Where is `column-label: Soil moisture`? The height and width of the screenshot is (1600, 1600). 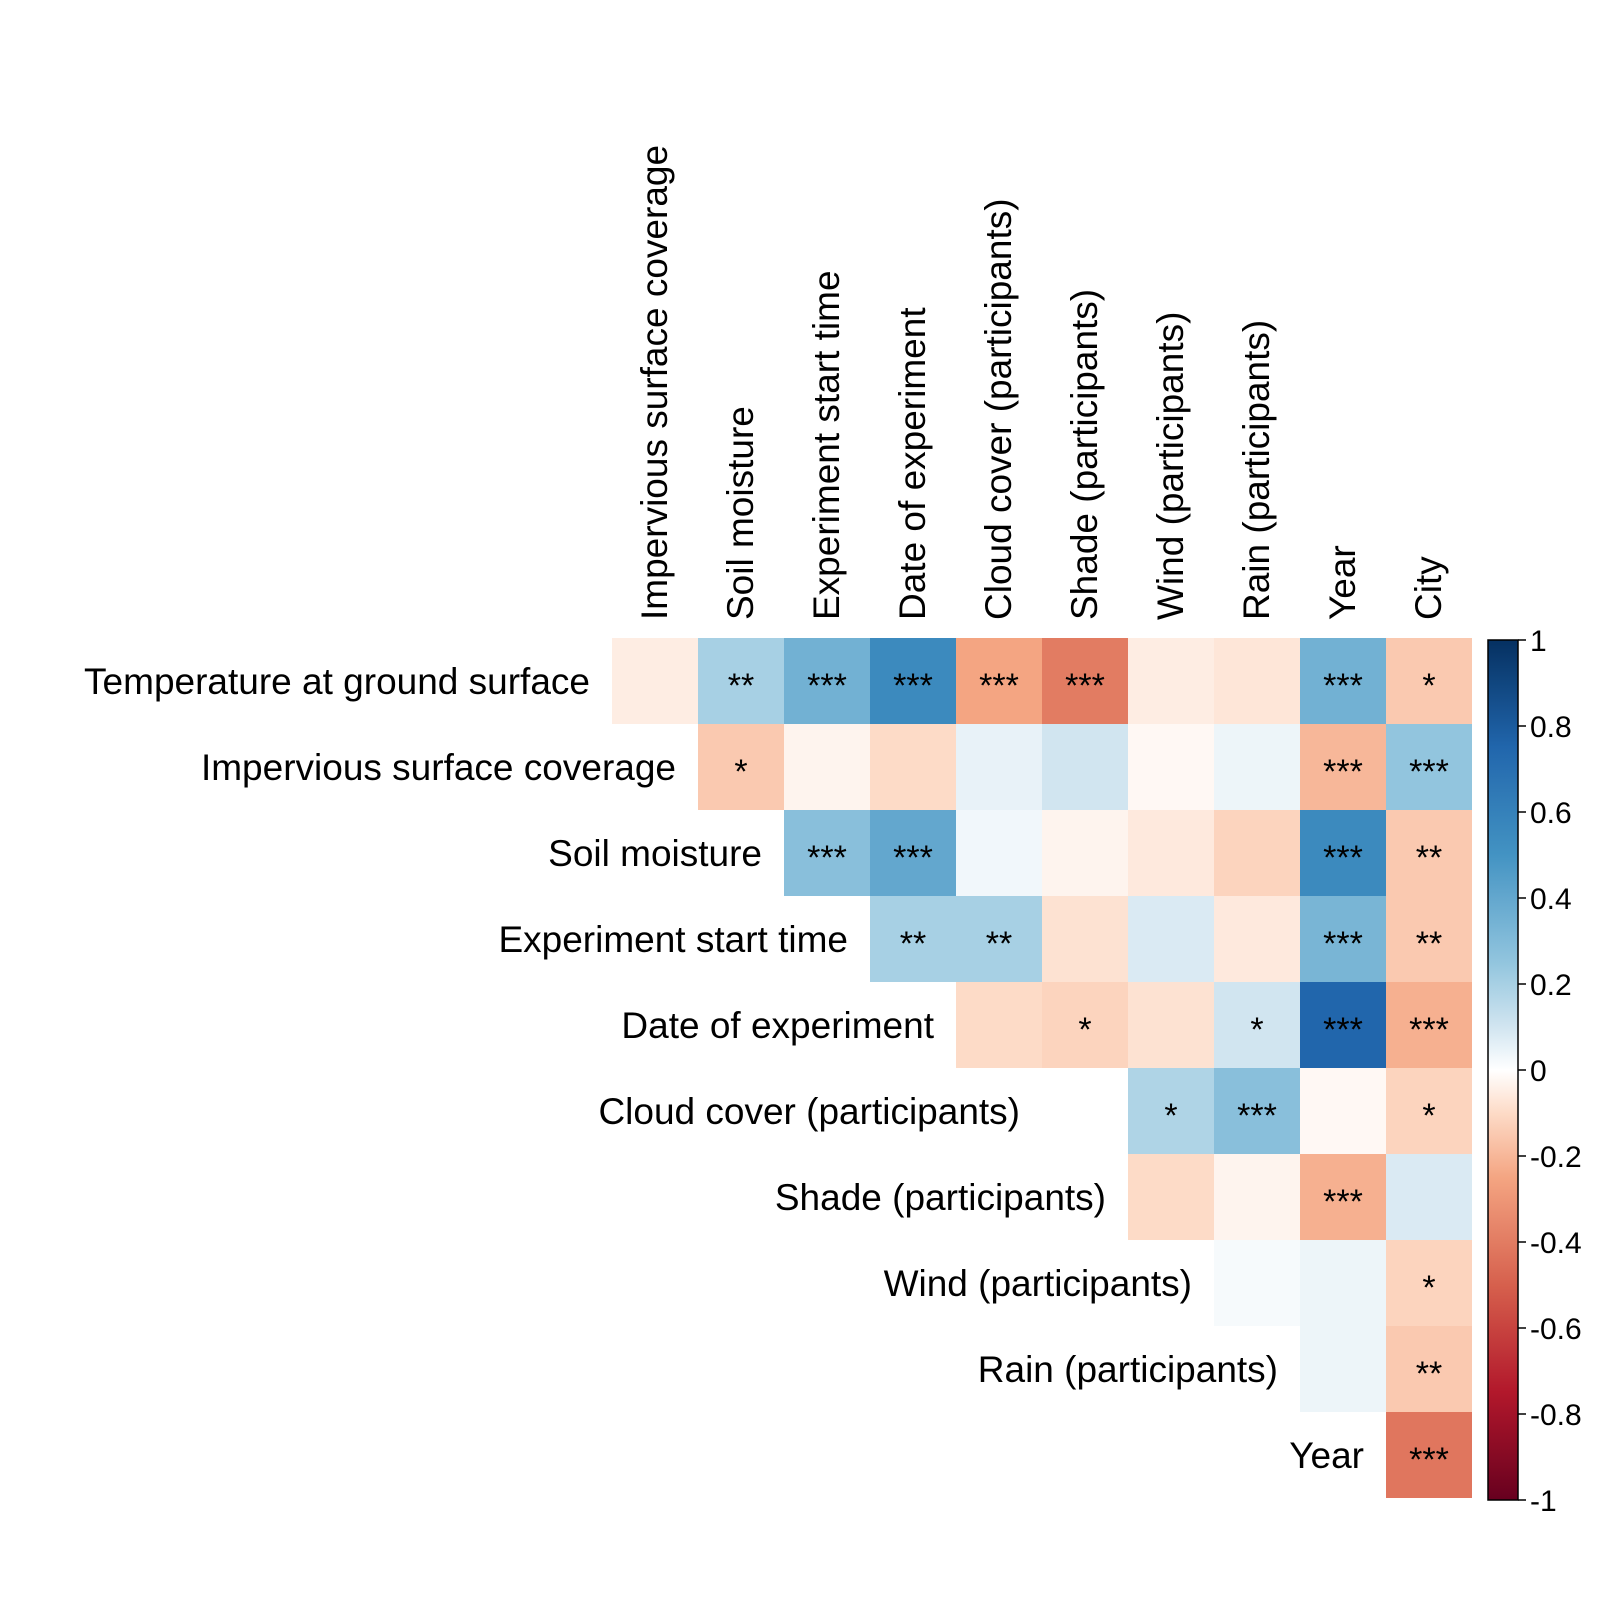 column-label: Soil moisture is located at coordinates (740, 513).